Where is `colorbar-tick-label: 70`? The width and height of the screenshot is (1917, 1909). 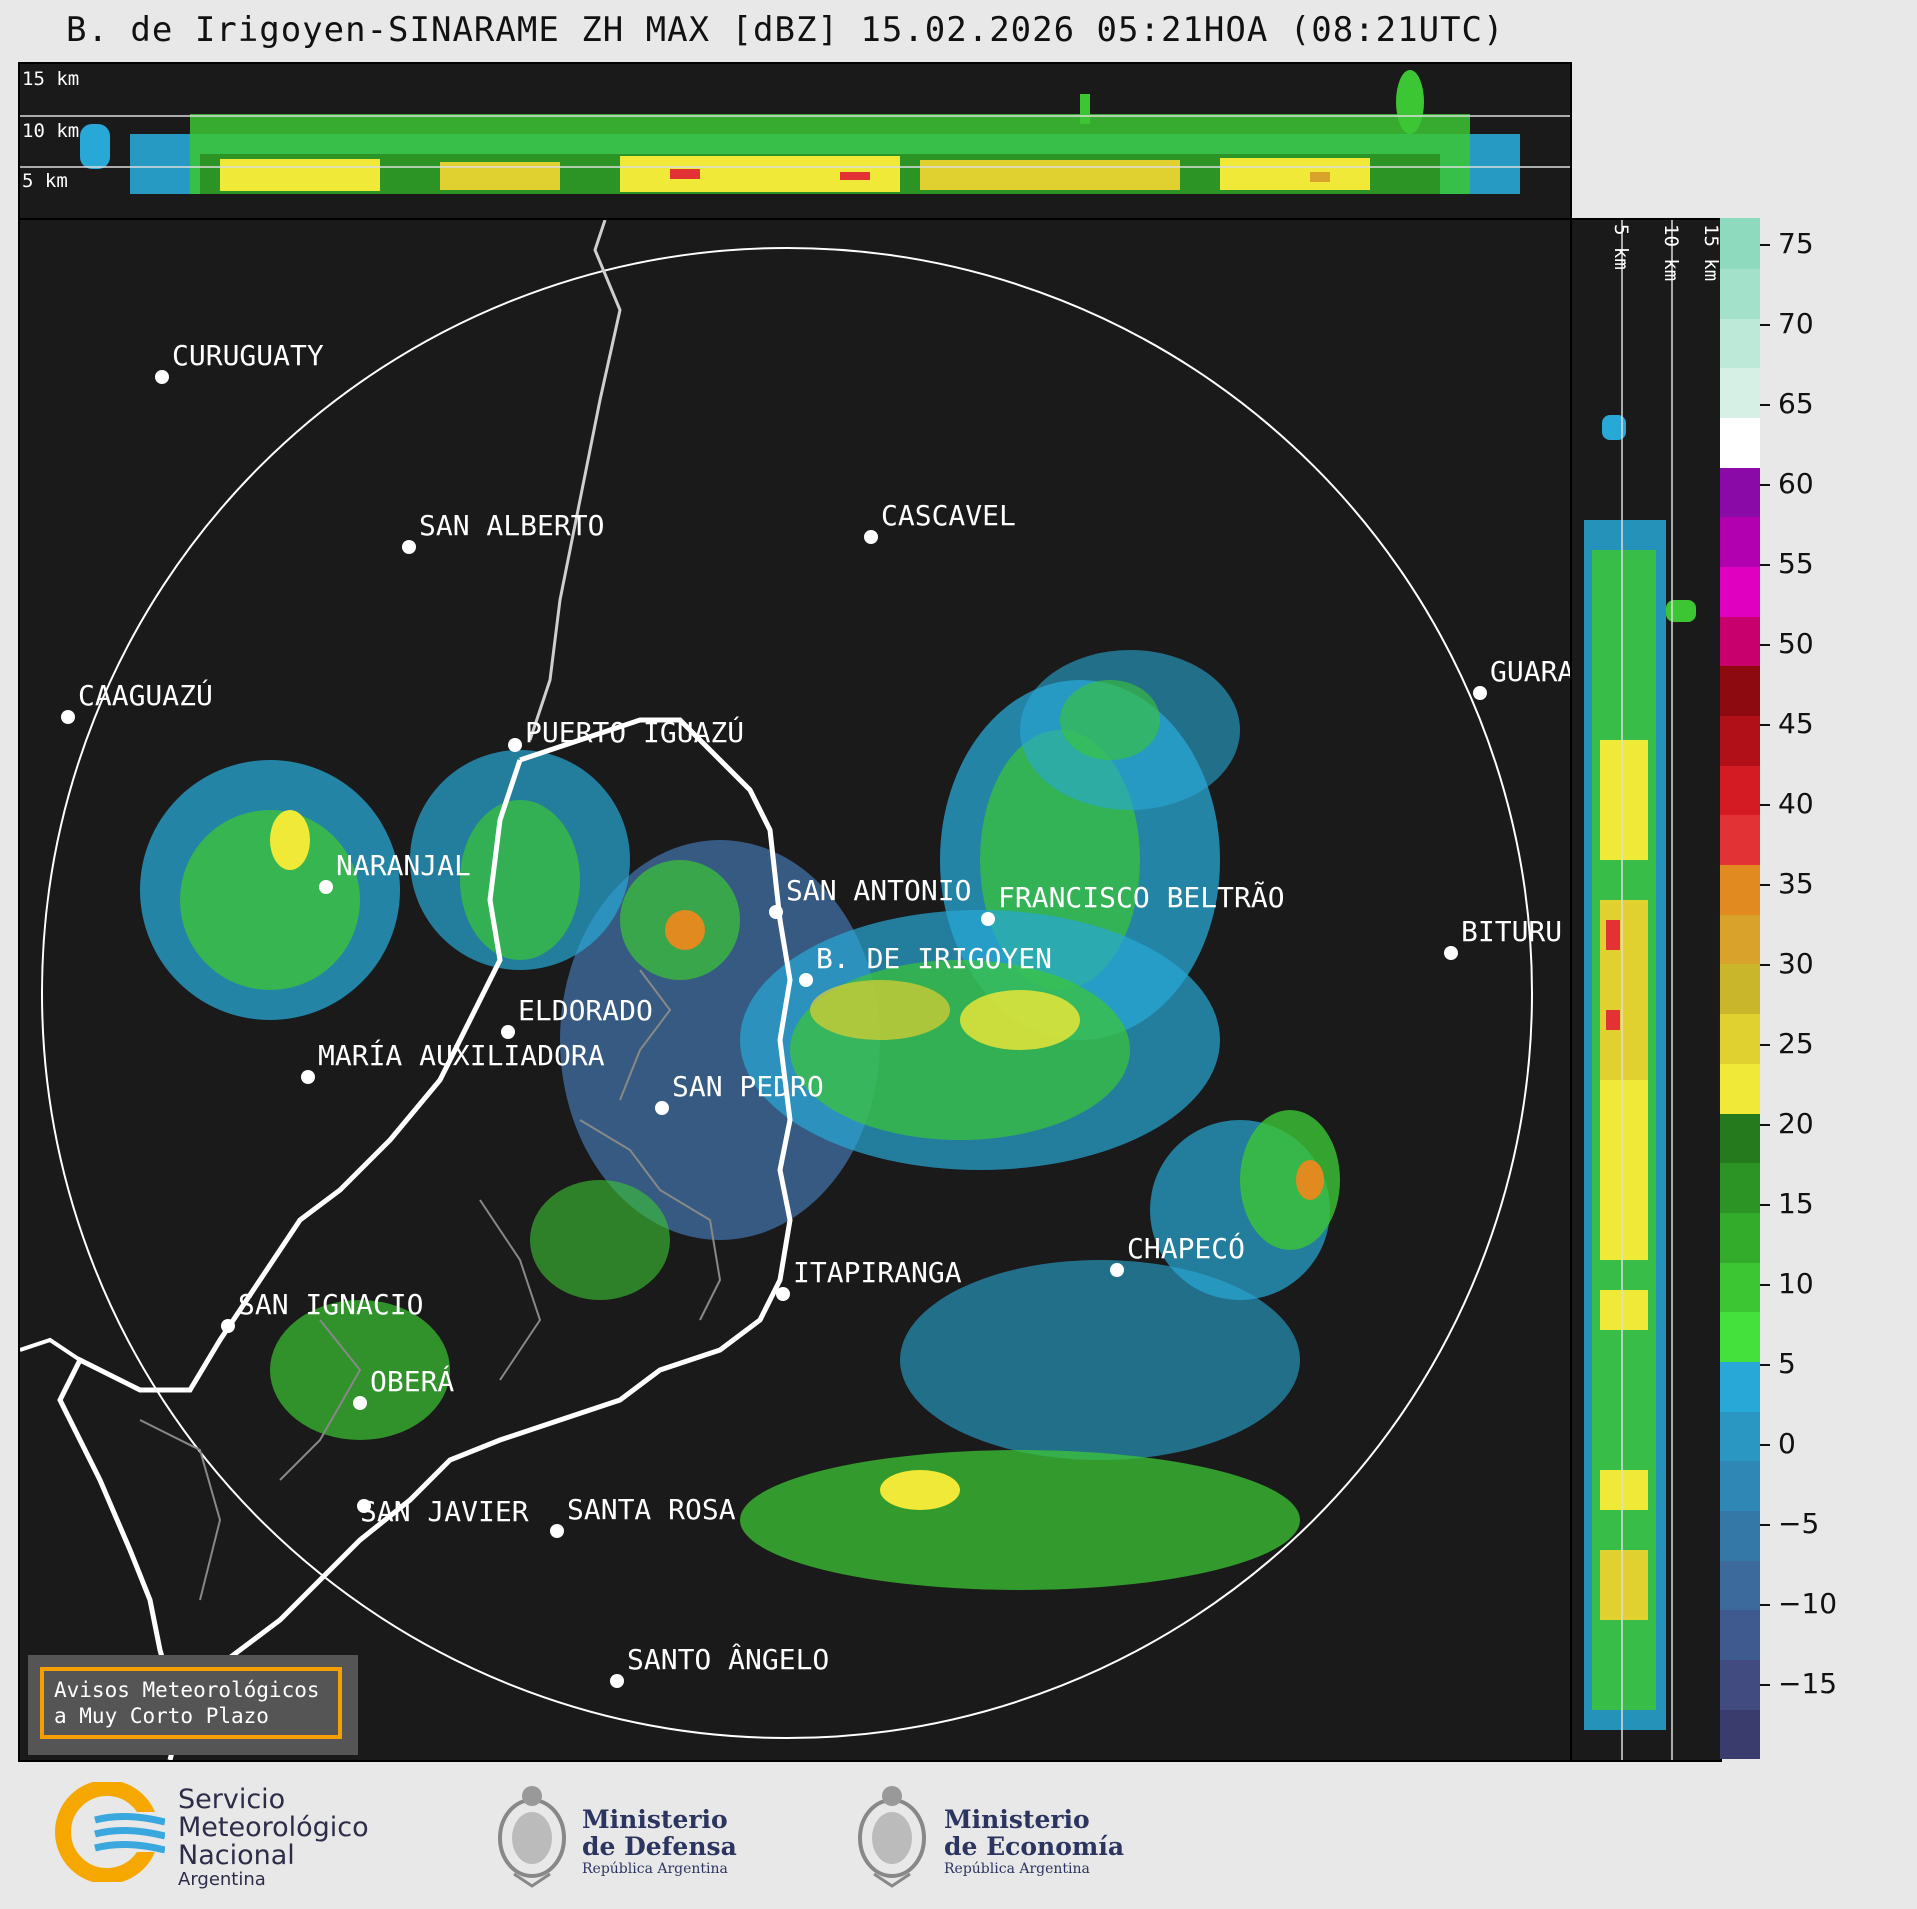 colorbar-tick-label: 70 is located at coordinates (1796, 323).